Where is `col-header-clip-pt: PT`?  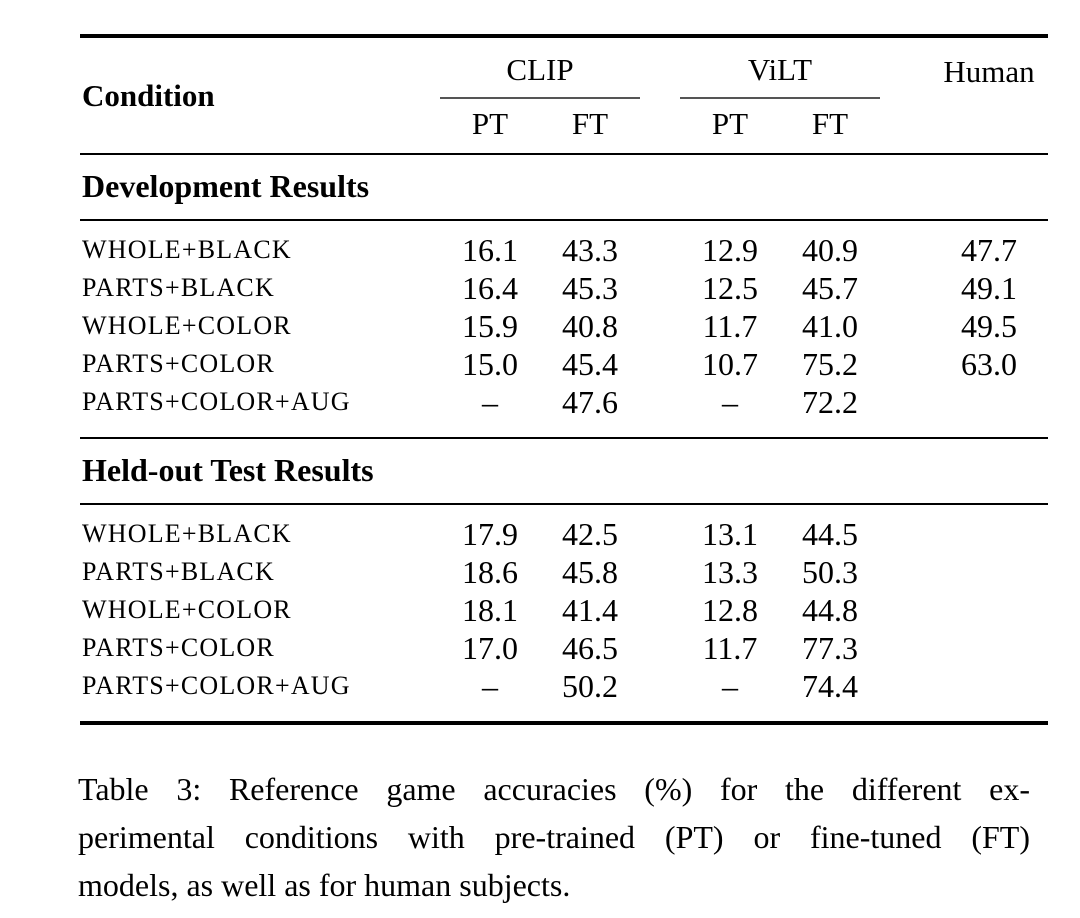
col-header-clip-pt: PT is located at coordinates (490, 126).